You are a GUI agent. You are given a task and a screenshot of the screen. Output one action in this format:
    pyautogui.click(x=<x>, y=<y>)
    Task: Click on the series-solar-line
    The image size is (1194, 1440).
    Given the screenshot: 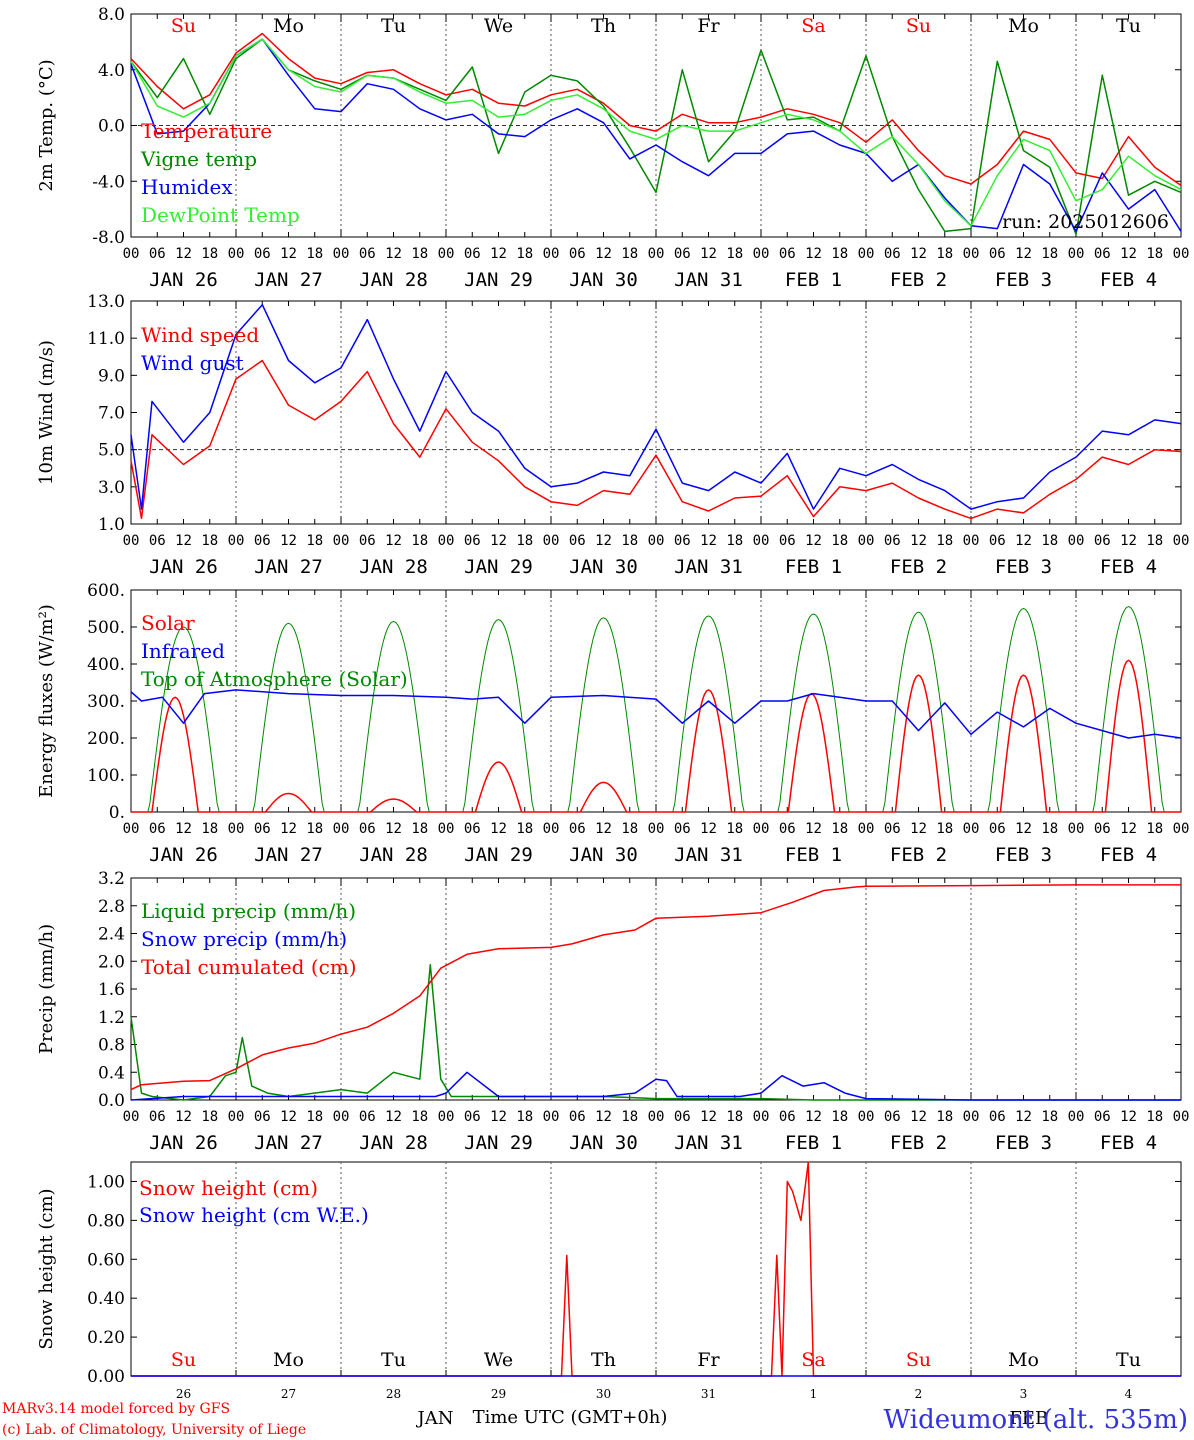 What is the action you would take?
    pyautogui.click(x=656, y=736)
    